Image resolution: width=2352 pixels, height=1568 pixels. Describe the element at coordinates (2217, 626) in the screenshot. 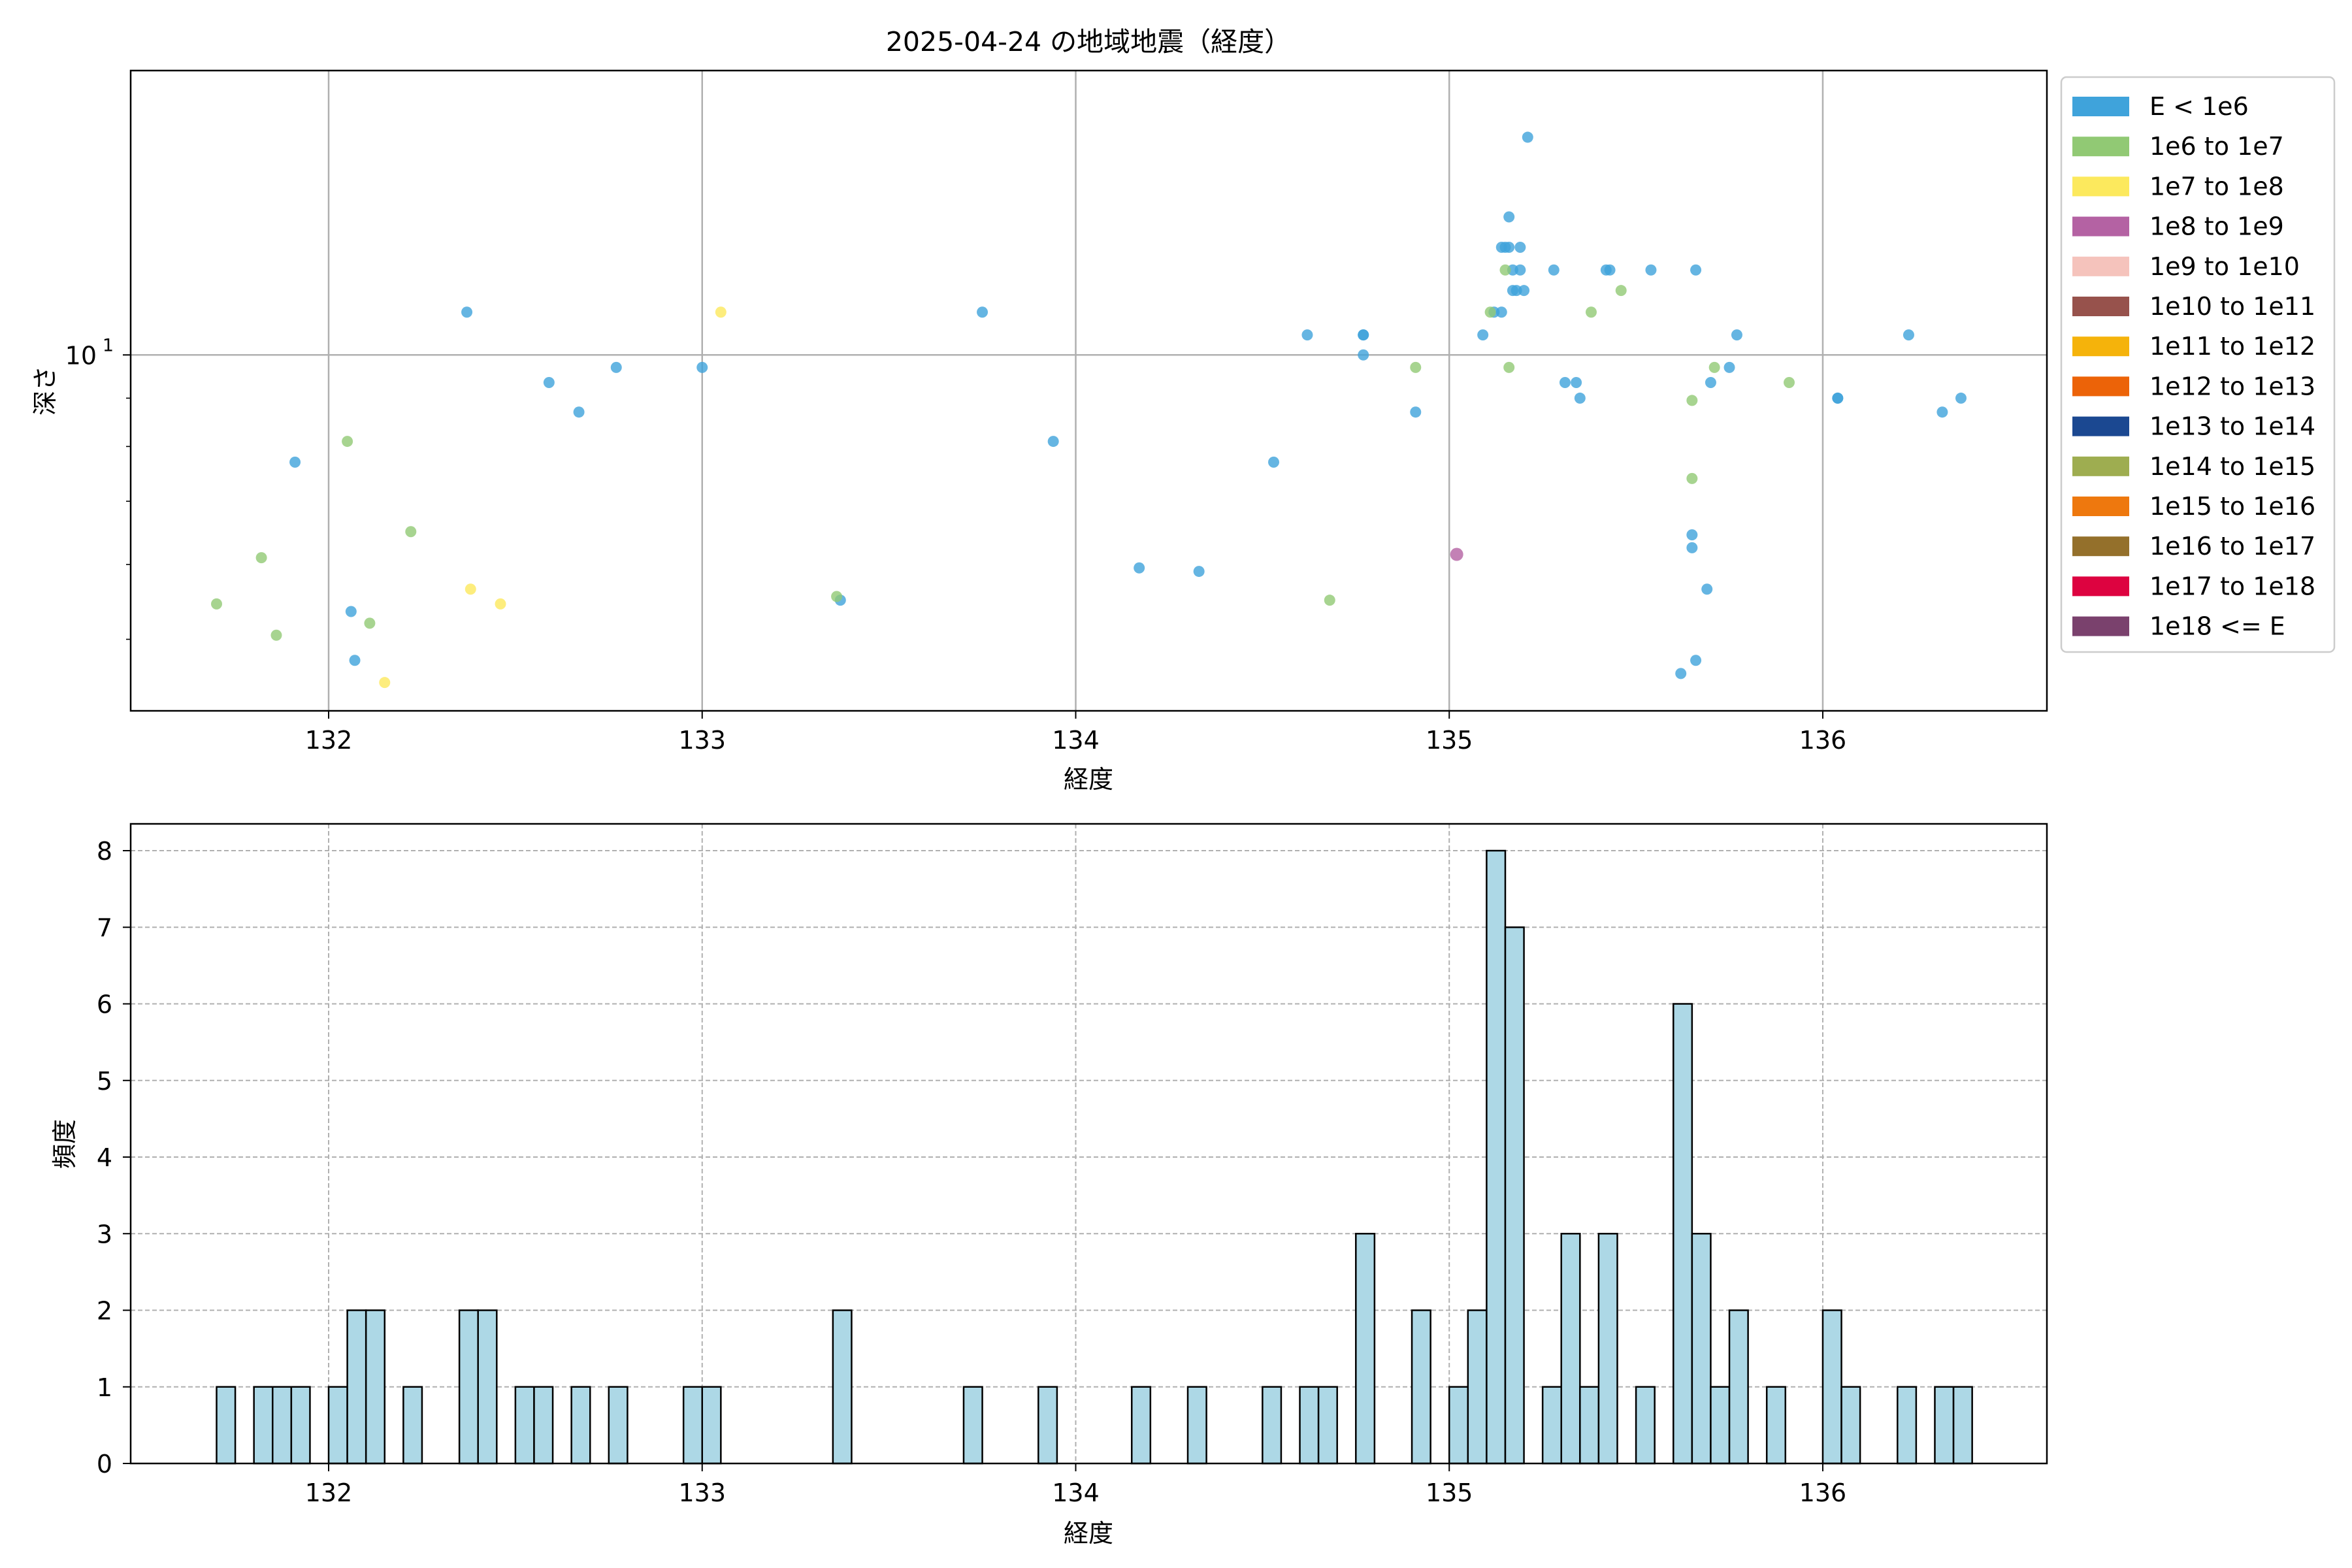

I see `legend-label: 1e18 <= E` at that location.